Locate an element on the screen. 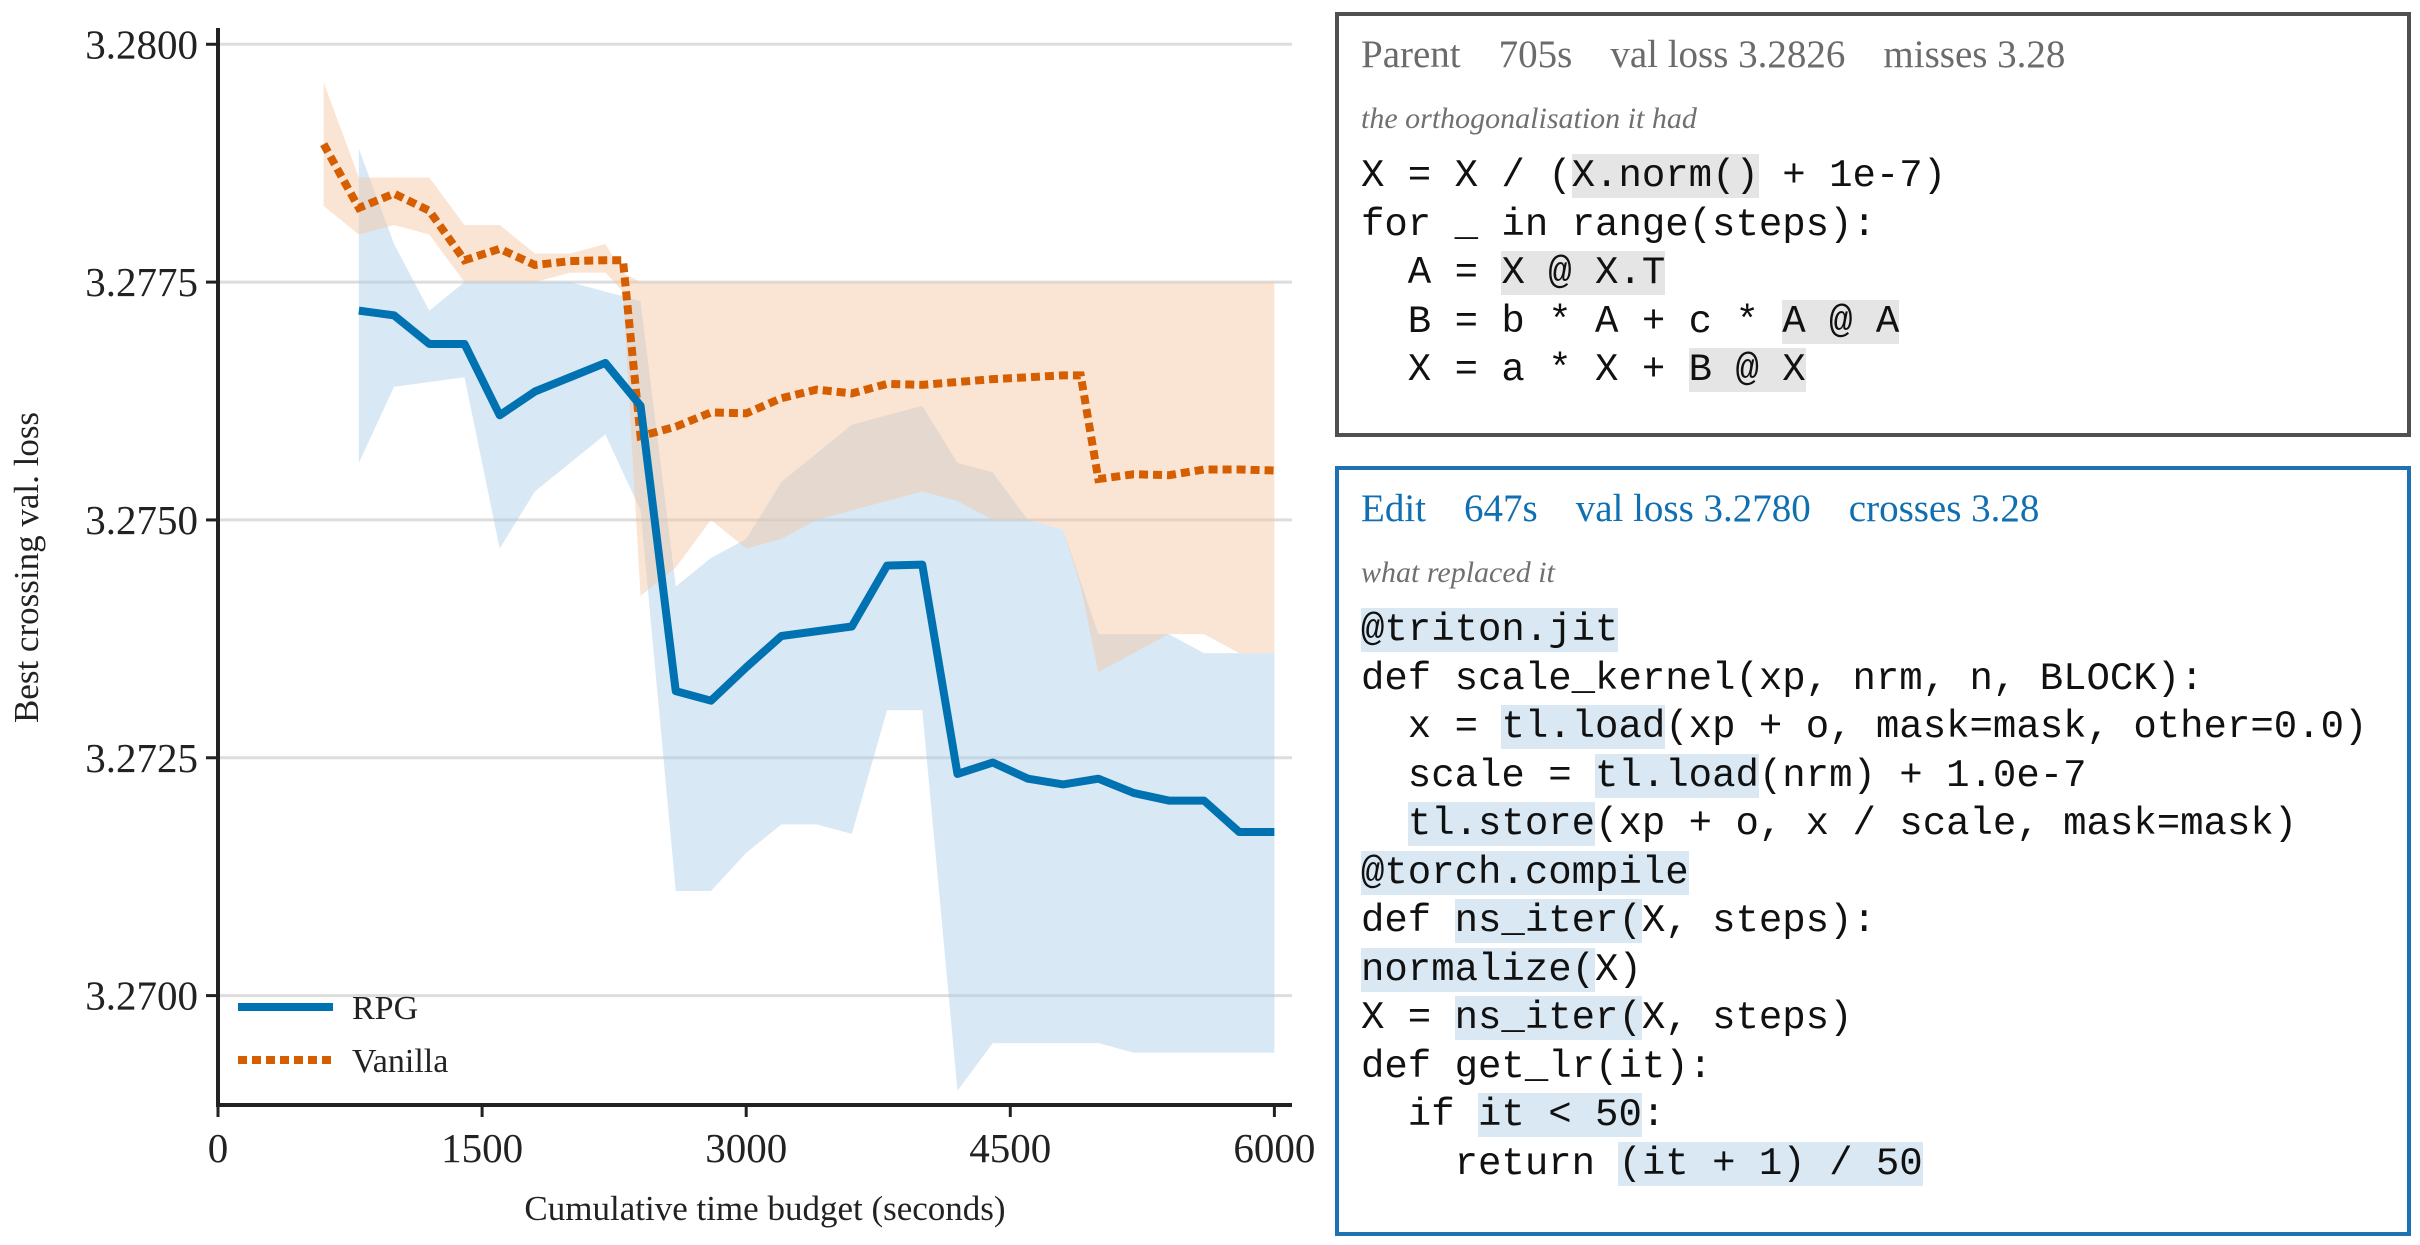 Image resolution: width=2420 pixels, height=1245 pixels. edit-loss: val loss 3.2780 is located at coordinates (1693, 508).